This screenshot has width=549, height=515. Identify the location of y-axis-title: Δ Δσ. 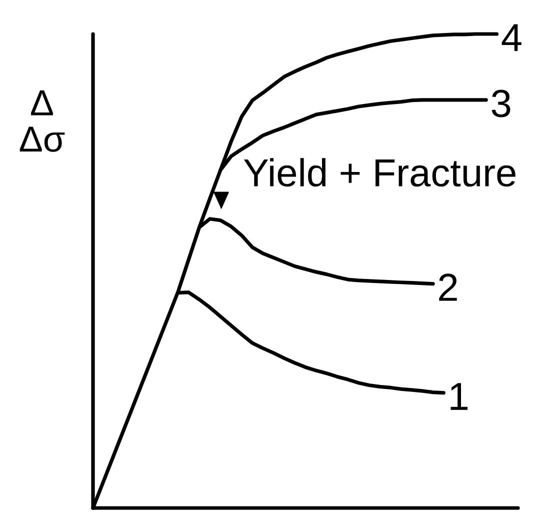
(42, 121).